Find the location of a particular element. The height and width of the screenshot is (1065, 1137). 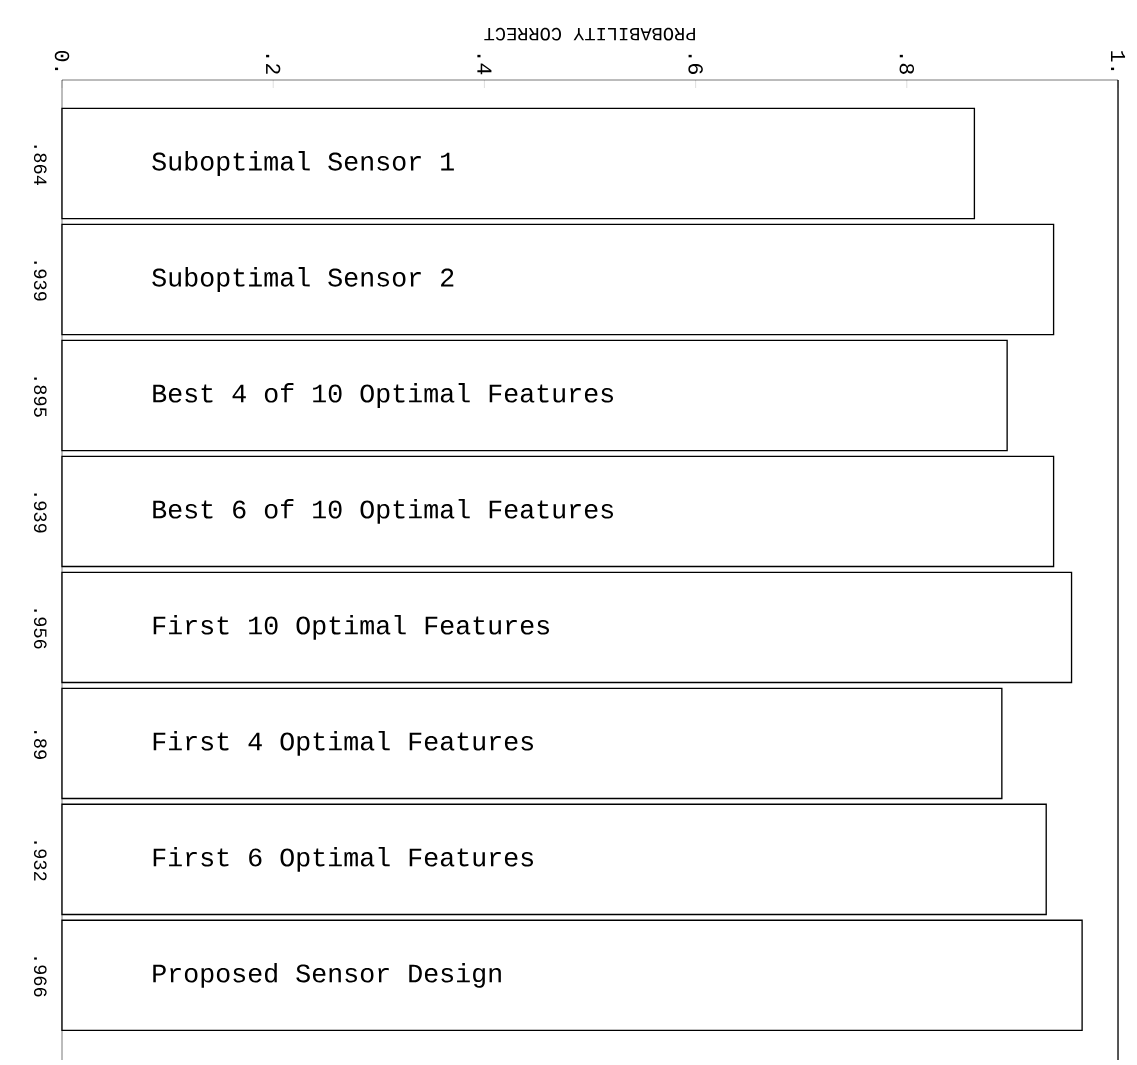

y-tick-label: Suboptimal Sensor 2 is located at coordinates (303, 279).